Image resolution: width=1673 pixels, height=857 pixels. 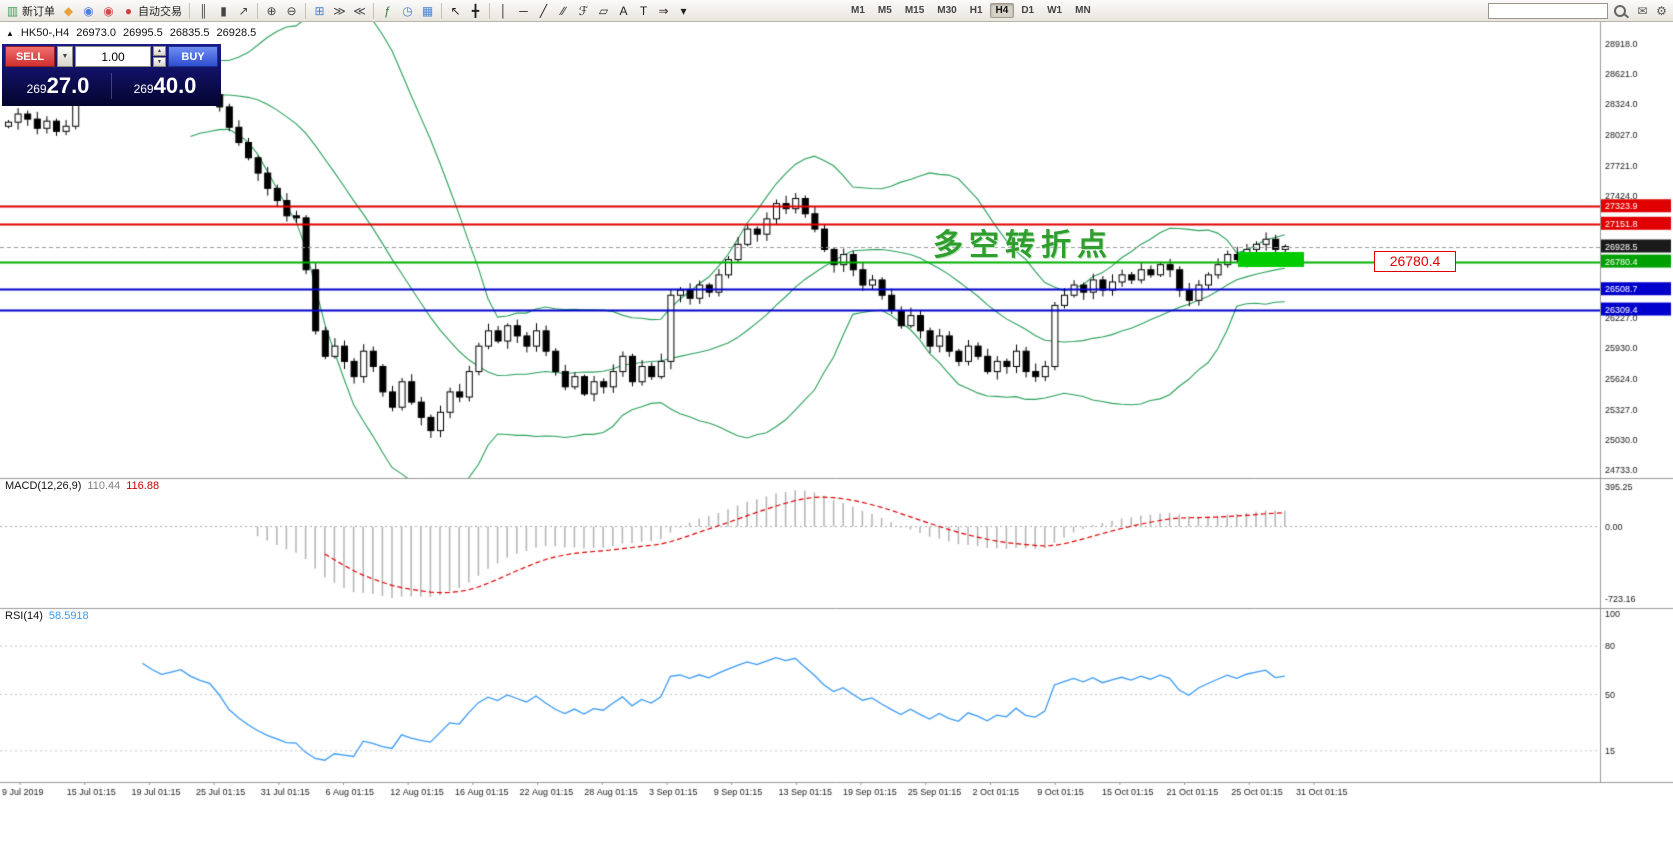 I want to click on community-icon: ◉, so click(x=108, y=11).